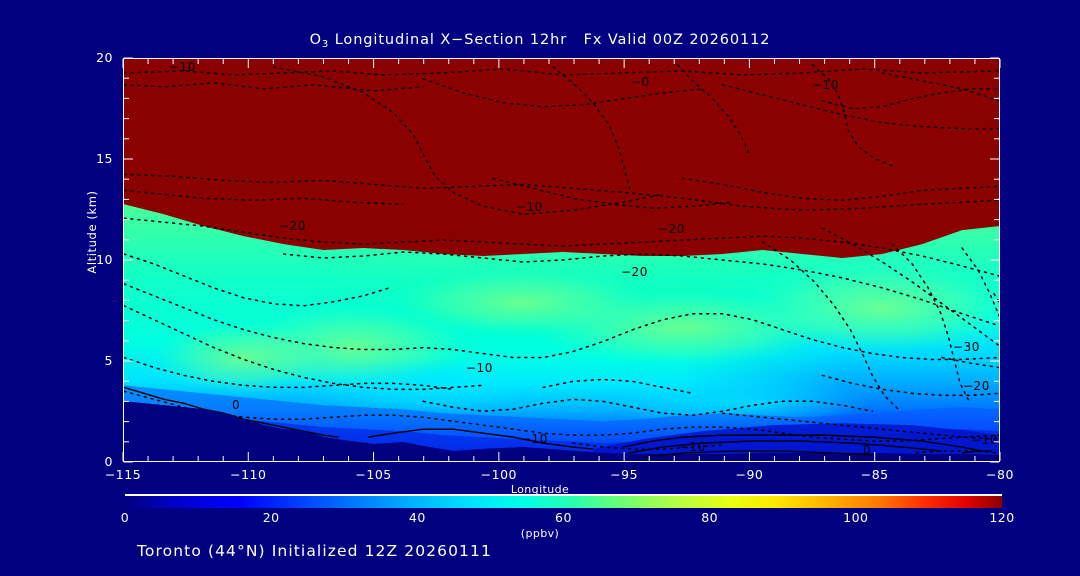  I want to click on colorbar-tick-label: 100, so click(856, 517).